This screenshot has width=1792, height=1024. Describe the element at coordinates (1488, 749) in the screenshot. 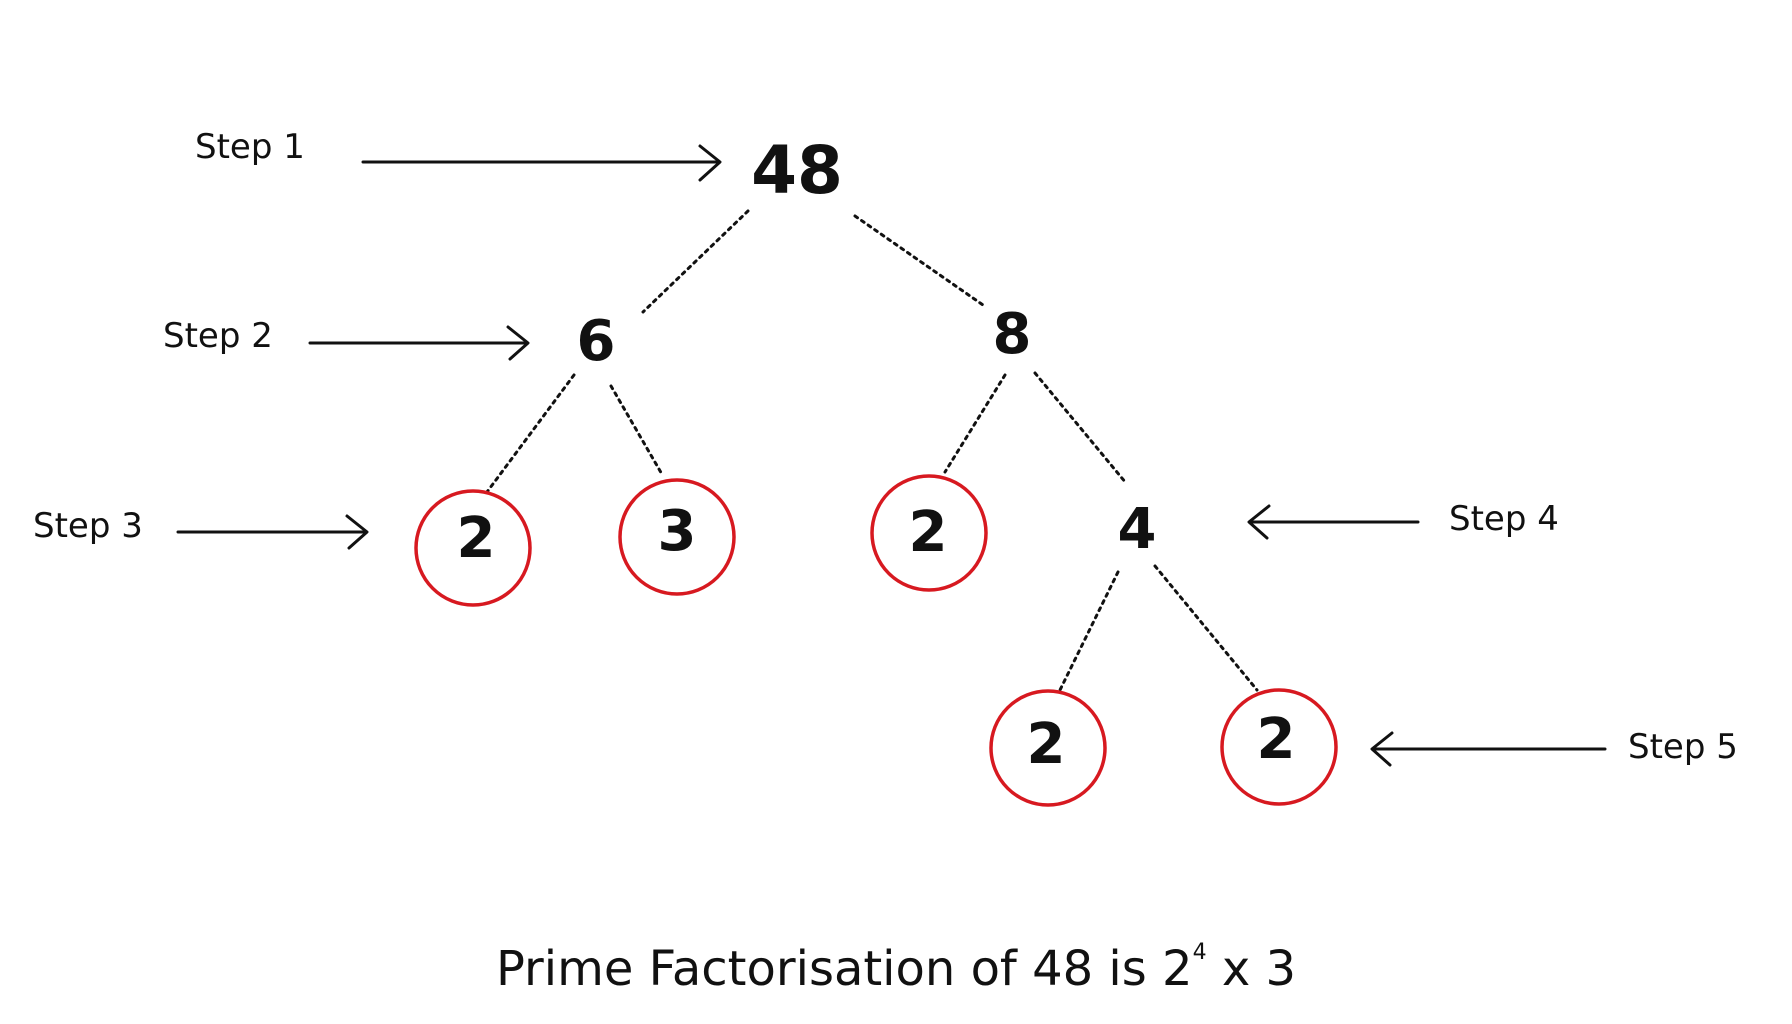

I see `step-5-arrow` at that location.